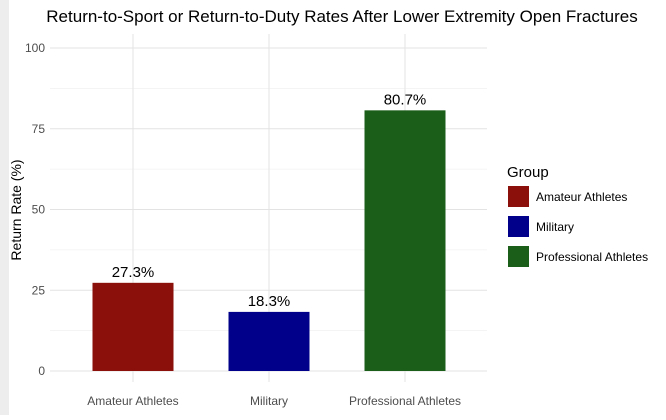 This screenshot has width=666, height=420. Describe the element at coordinates (41, 371) in the screenshot. I see `y-tick-label: 0` at that location.